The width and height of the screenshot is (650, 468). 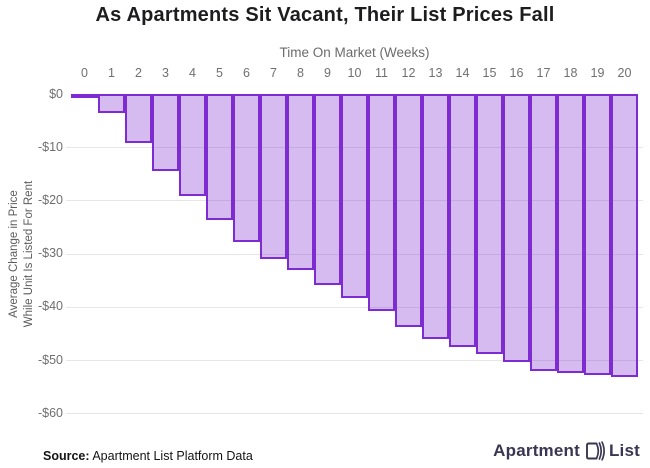 What do you see at coordinates (570, 73) in the screenshot?
I see `x-tick-label: 18` at bounding box center [570, 73].